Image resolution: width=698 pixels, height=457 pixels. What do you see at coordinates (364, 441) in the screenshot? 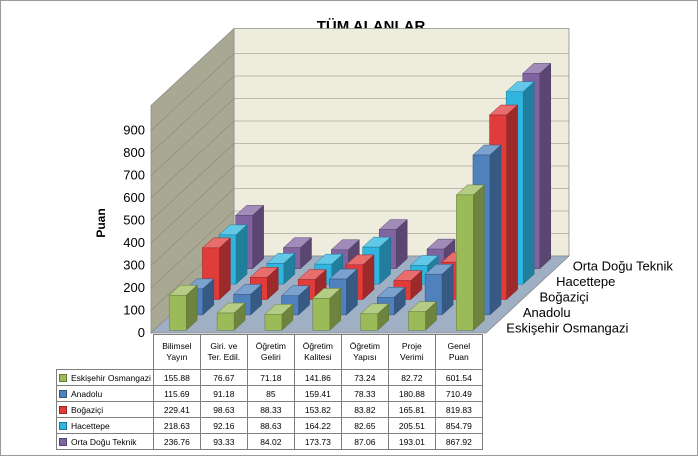
I see `table-cell: 87.06` at bounding box center [364, 441].